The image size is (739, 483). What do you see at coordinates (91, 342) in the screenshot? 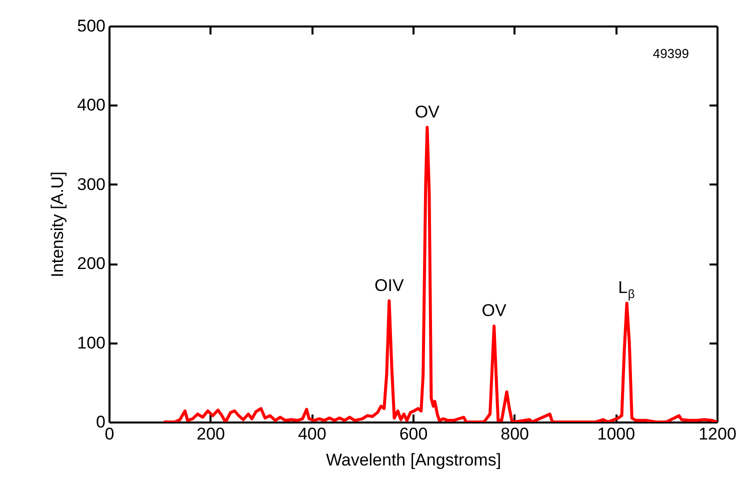
I see `y-tick-label: 100` at bounding box center [91, 342].